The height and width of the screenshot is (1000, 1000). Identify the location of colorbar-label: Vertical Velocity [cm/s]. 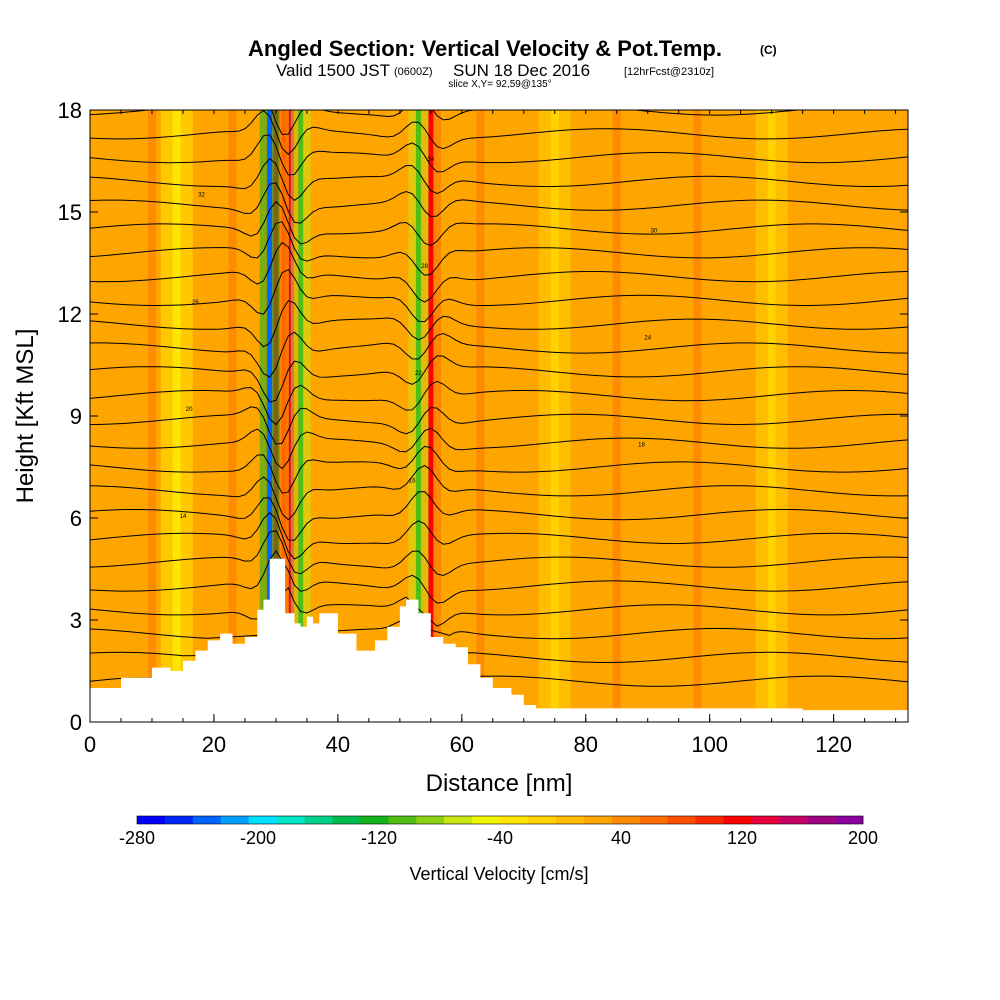
(498, 874).